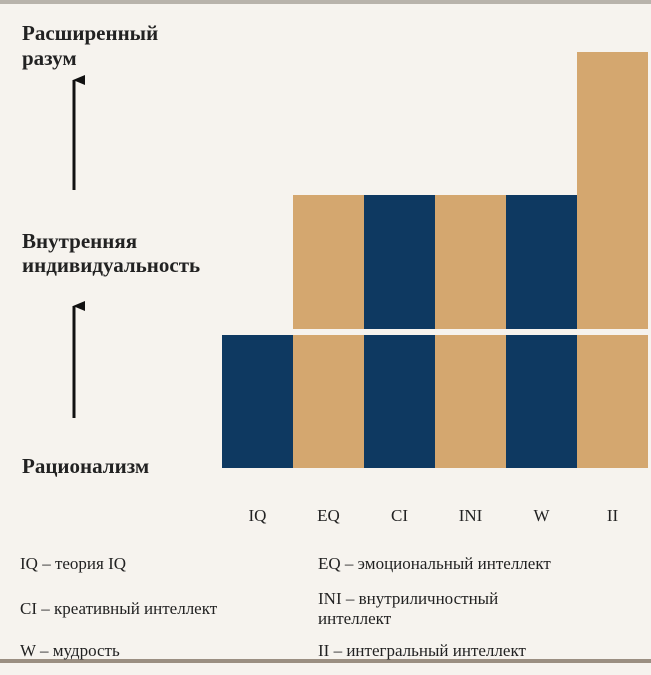 This screenshot has width=651, height=675. I want to click on column-label: IQ, so click(258, 515).